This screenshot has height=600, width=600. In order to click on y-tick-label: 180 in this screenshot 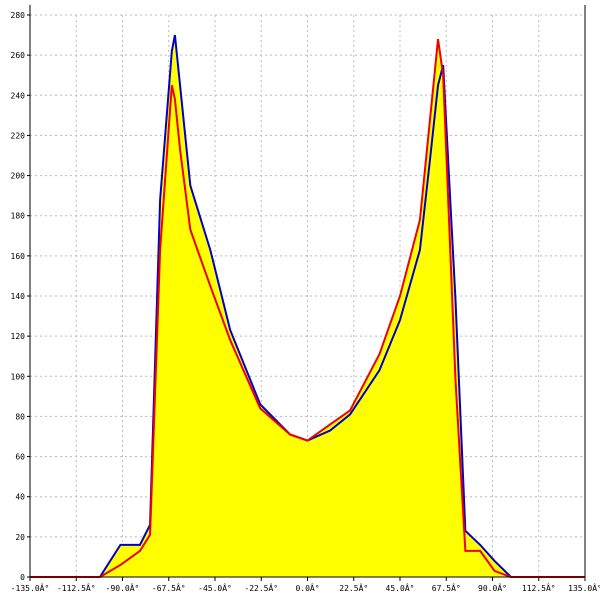, I will do `click(18, 216)`.